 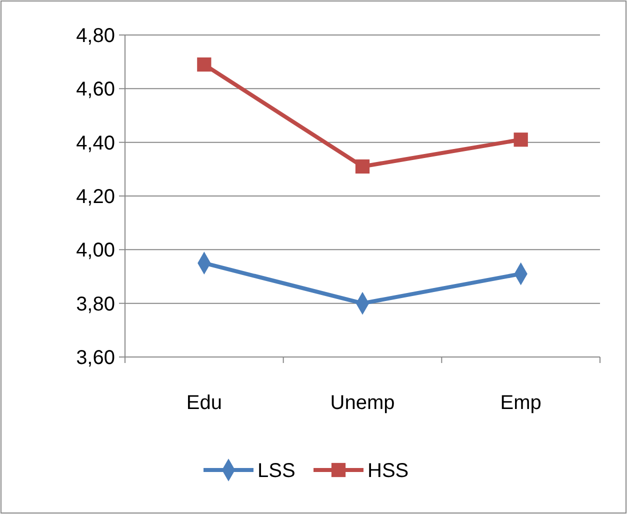 What do you see at coordinates (95, 304) in the screenshot?
I see `y-tick-label: 3,80` at bounding box center [95, 304].